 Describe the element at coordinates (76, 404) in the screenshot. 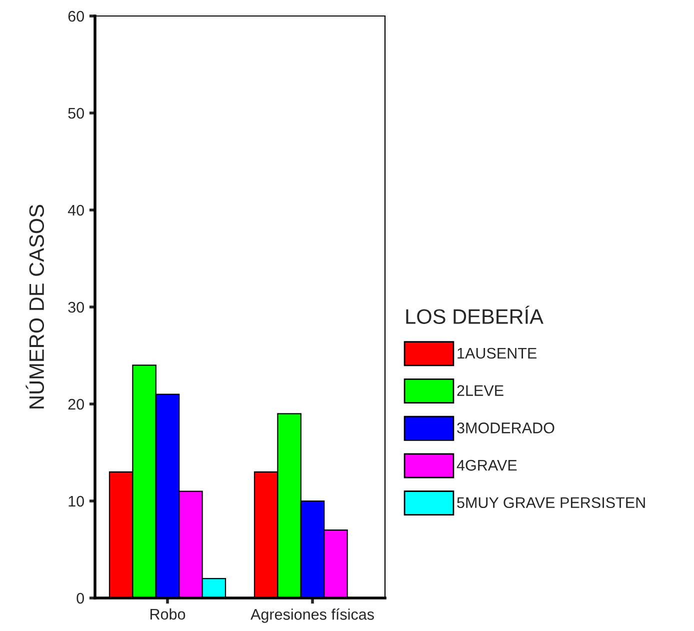

I see `y-tick-label: 20` at that location.